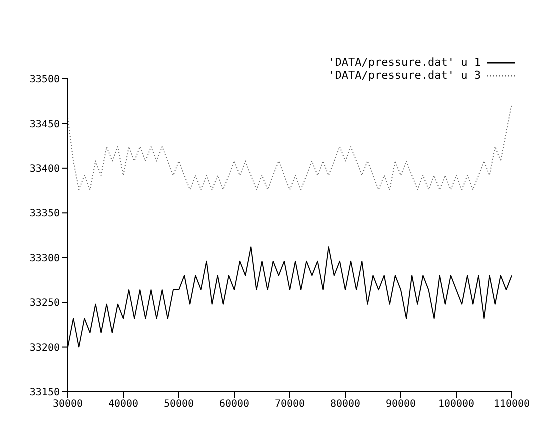 This screenshot has width=550, height=425. What do you see at coordinates (404, 62) in the screenshot?
I see `legend-label: 'DATA/pressure.dat' u 1` at bounding box center [404, 62].